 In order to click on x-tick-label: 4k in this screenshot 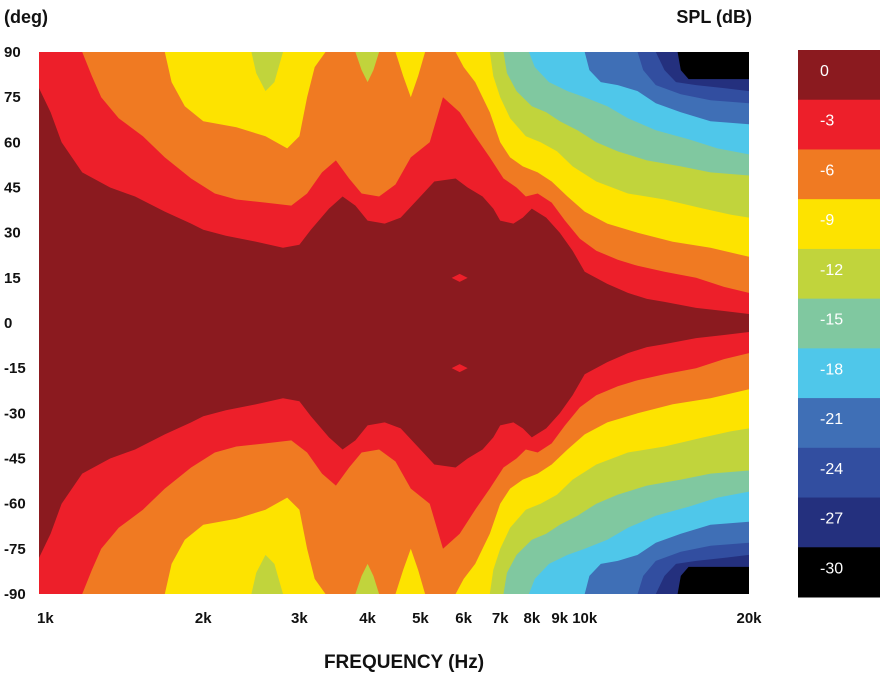, I will do `click(367, 618)`.